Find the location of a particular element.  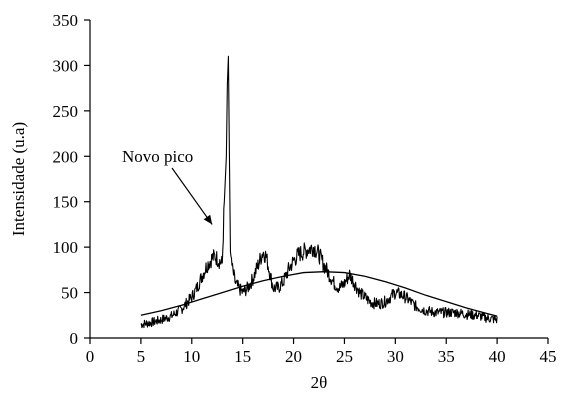

series-line-smooth is located at coordinates (319, 294).